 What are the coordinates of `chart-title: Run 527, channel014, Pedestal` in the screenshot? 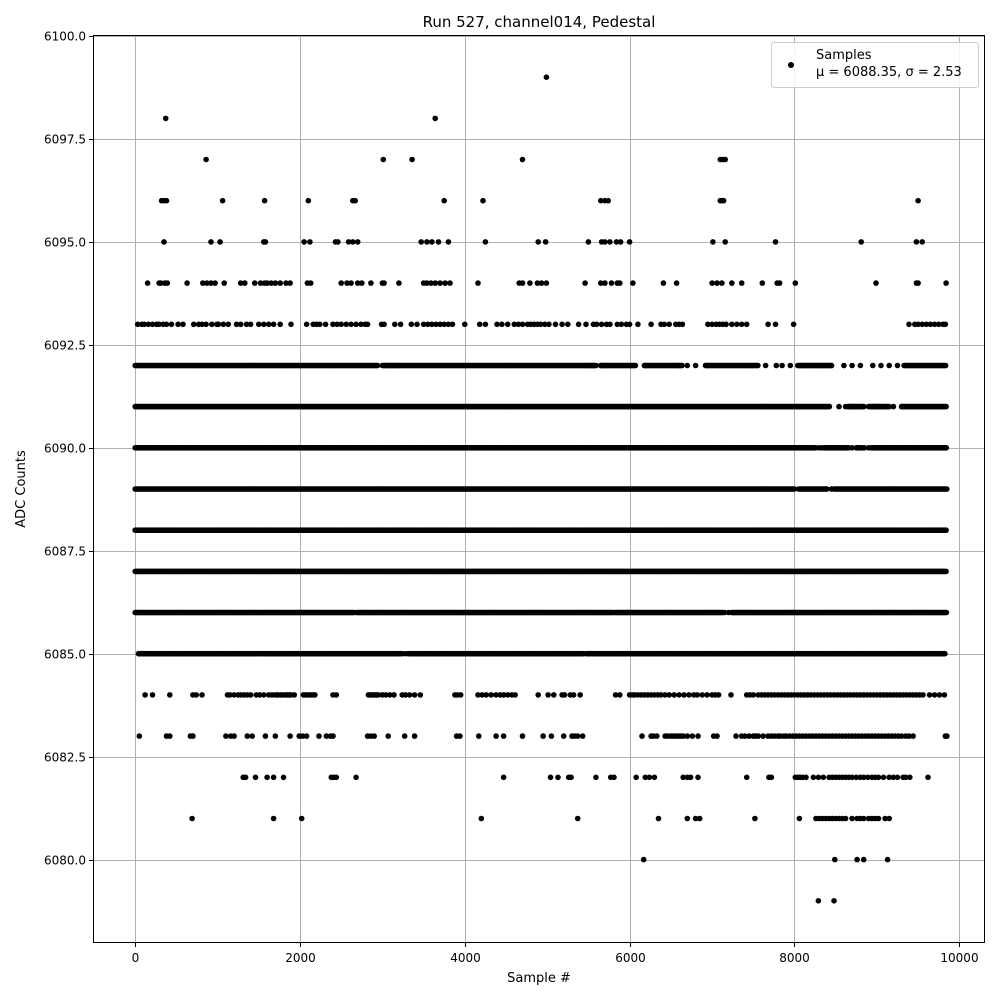 It's located at (539, 22).